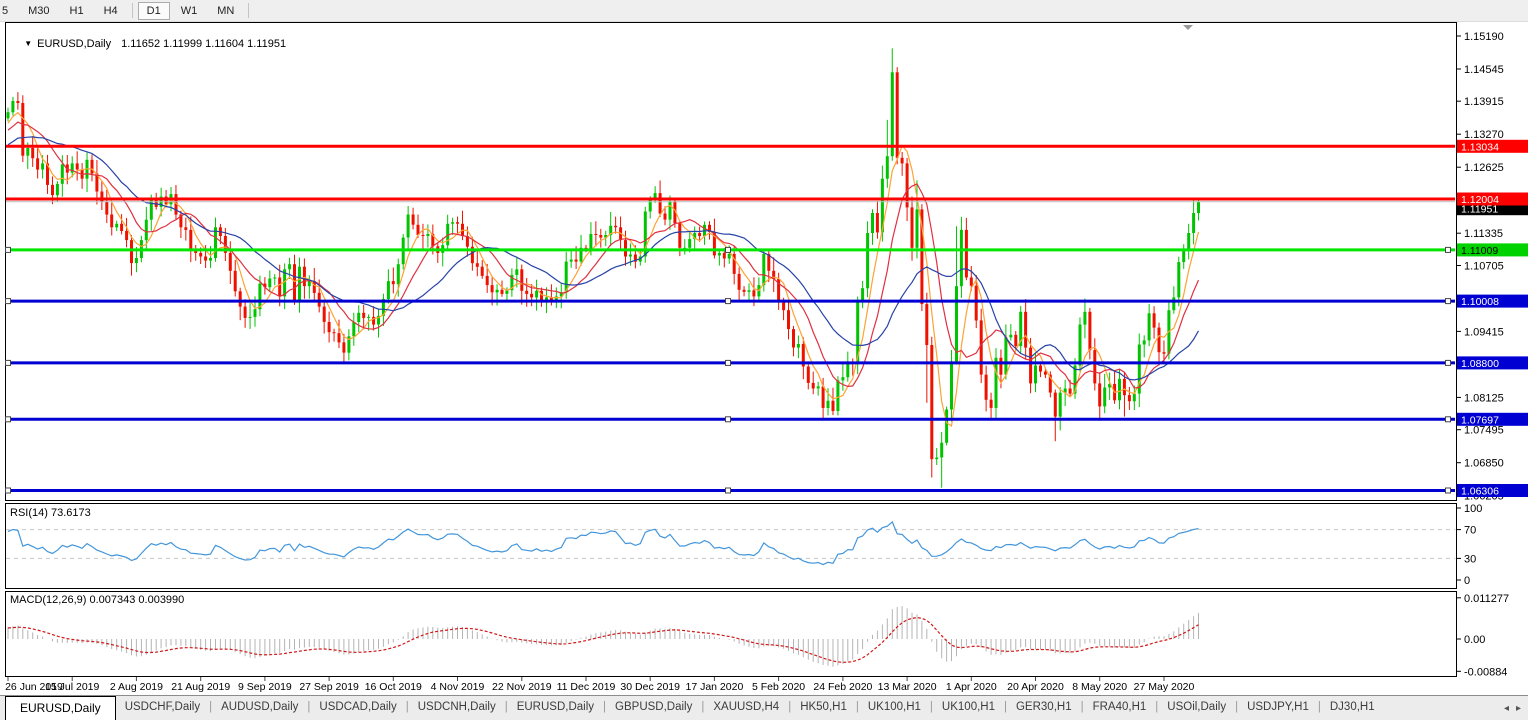 The height and width of the screenshot is (725, 1528). Describe the element at coordinates (189, 10) in the screenshot. I see `timeframe-button-w1: W1` at that location.